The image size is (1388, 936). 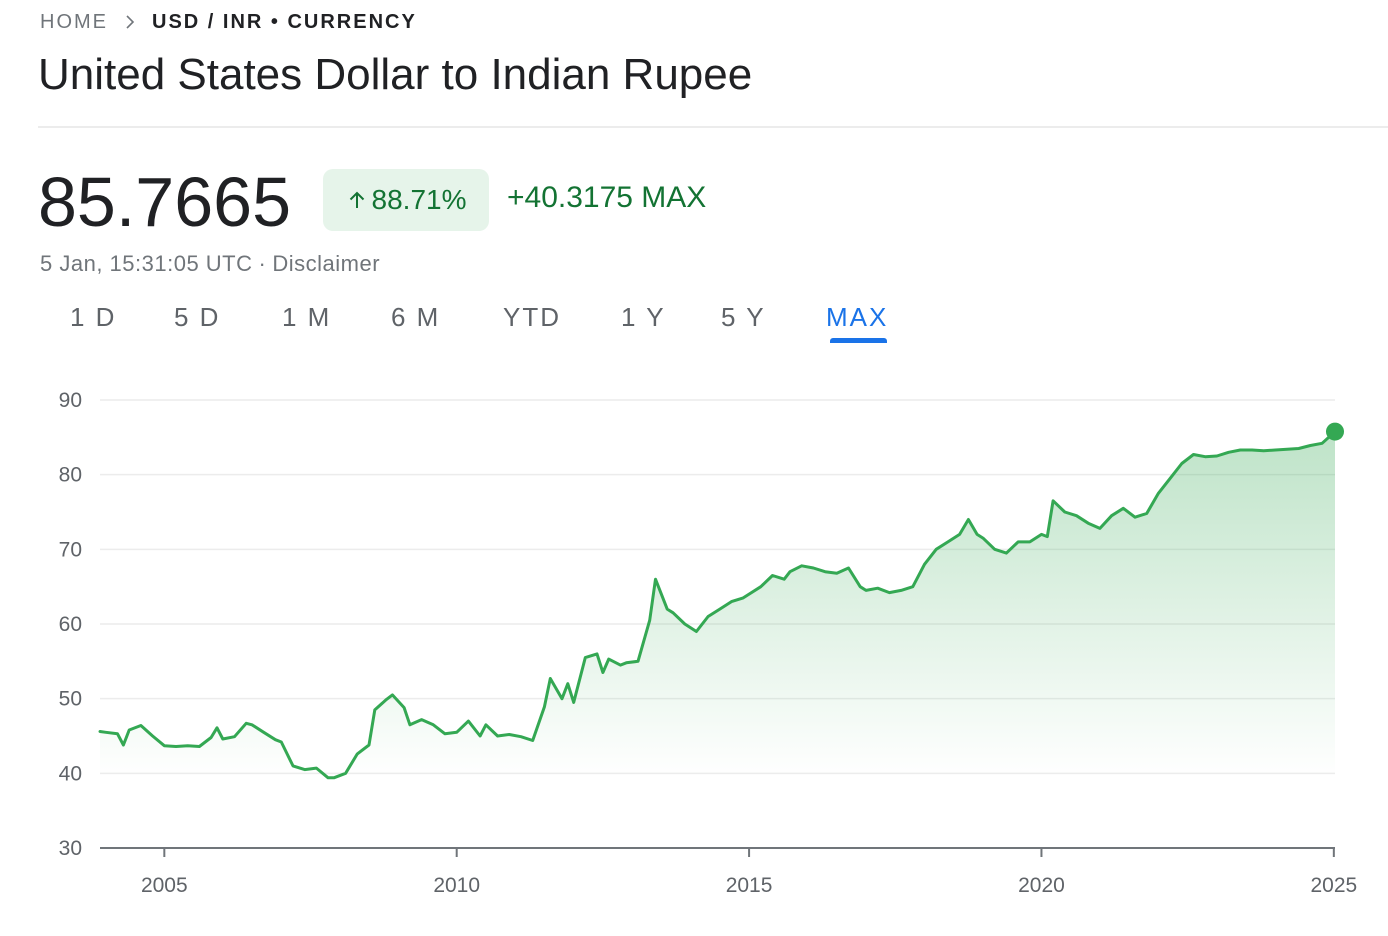 I want to click on header-divider, so click(x=713, y=127).